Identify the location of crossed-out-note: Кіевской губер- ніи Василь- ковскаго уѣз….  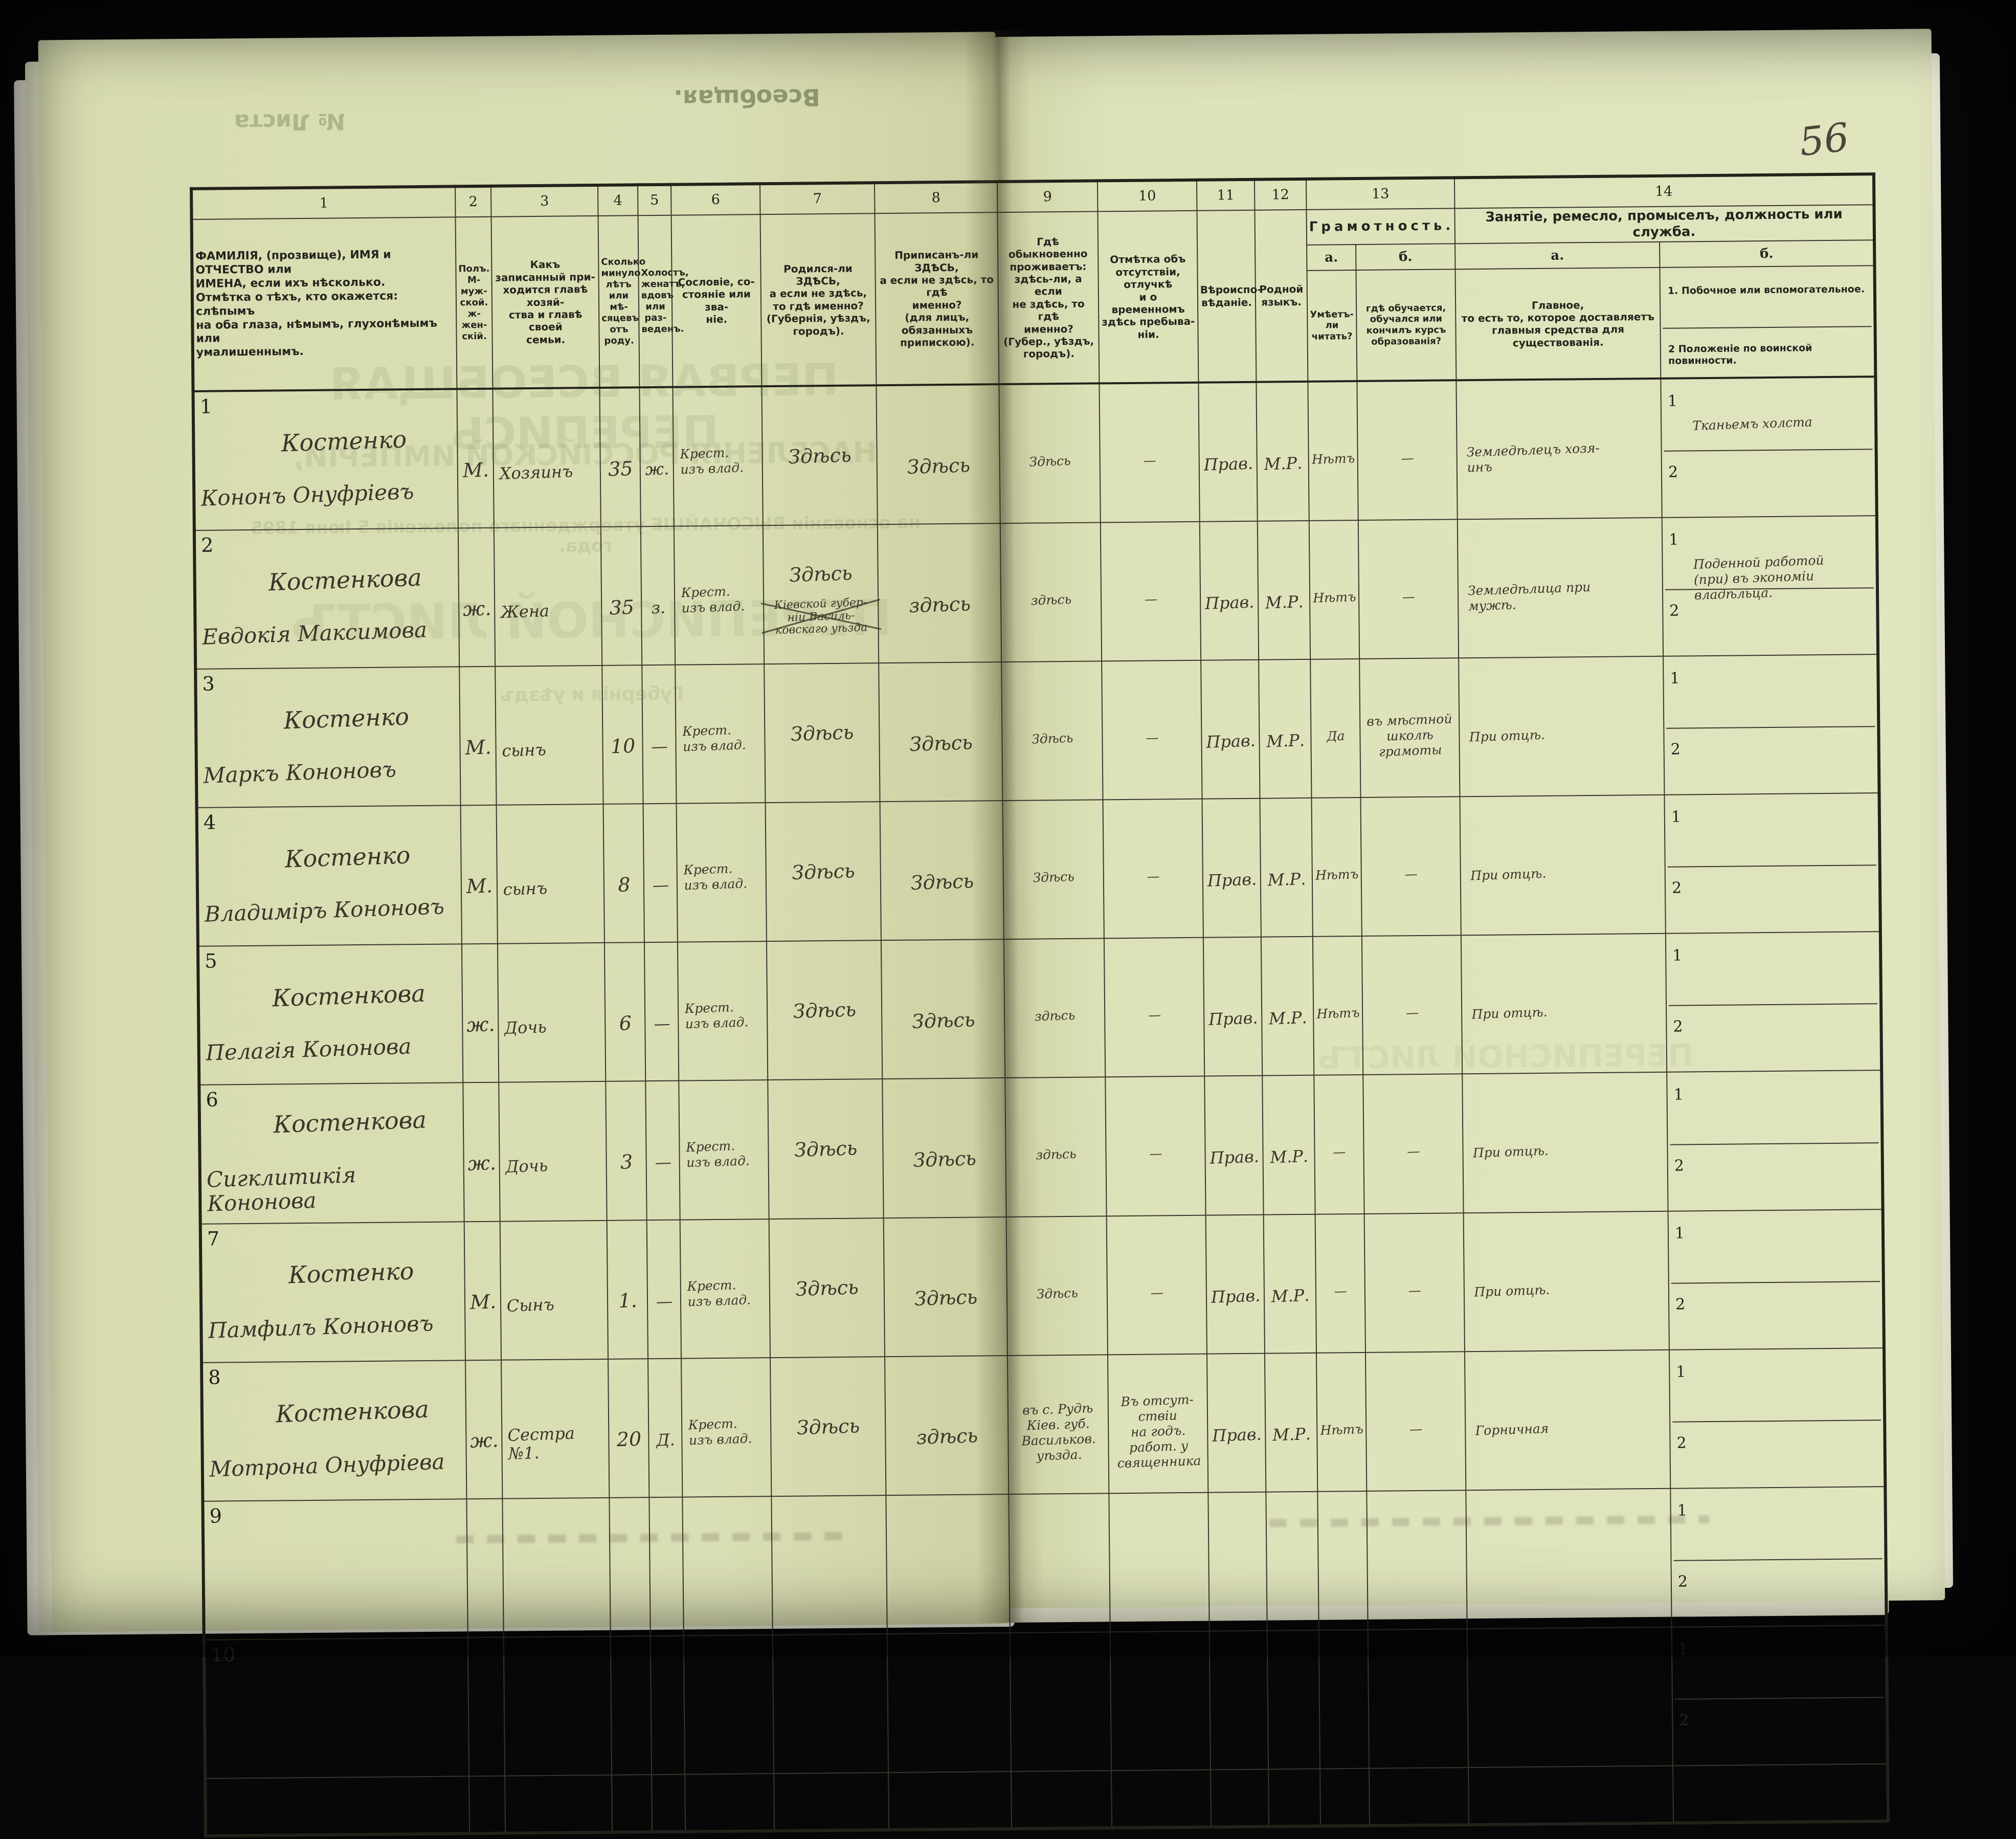
(821, 615).